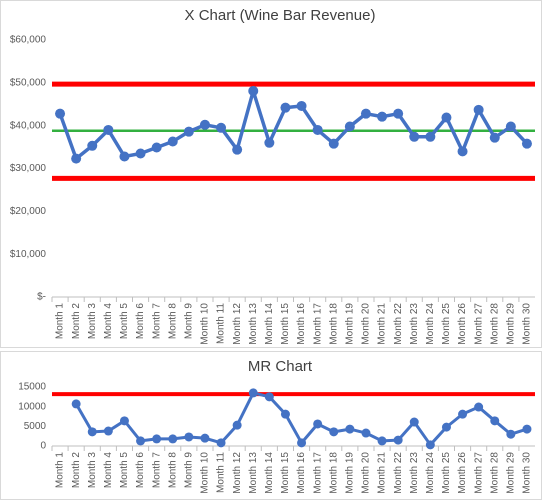 The width and height of the screenshot is (542, 500). I want to click on y-tick-label: $30,000, so click(28, 168).